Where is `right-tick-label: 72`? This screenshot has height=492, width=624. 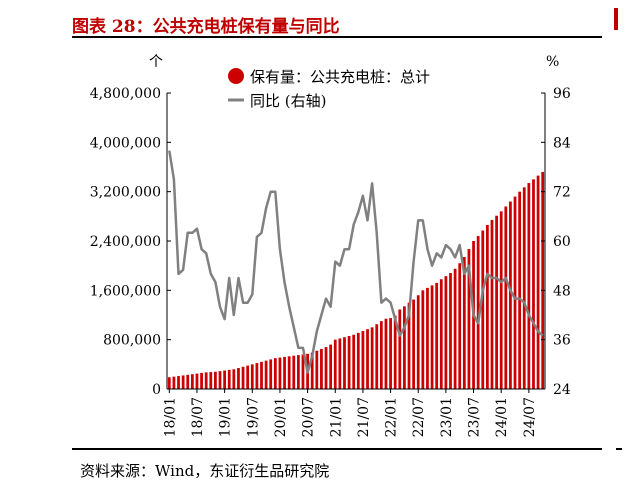
right-tick-label: 72 is located at coordinates (562, 193).